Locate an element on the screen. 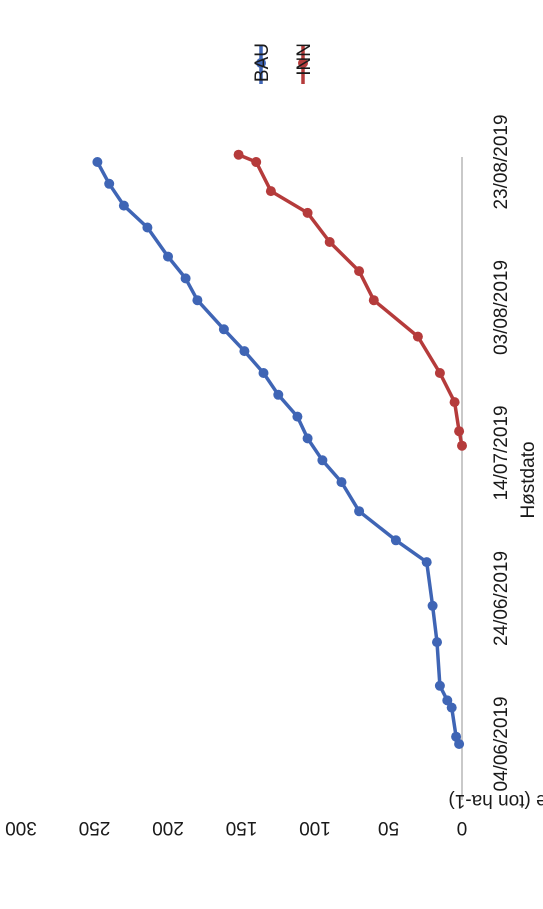  legend-swatch-marker-bau is located at coordinates (261, 63).